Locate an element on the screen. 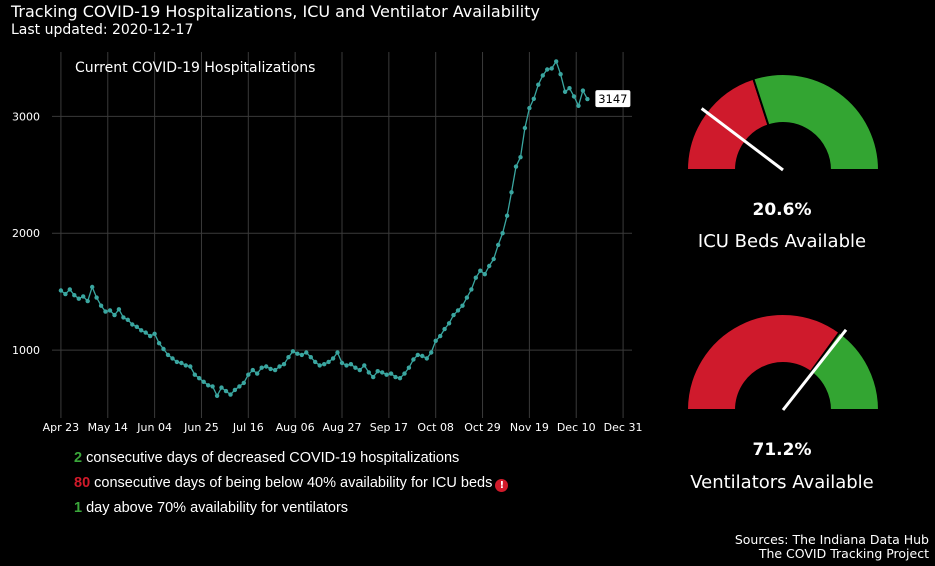 The image size is (935, 566). y-tick-label: 2000 is located at coordinates (26, 233).